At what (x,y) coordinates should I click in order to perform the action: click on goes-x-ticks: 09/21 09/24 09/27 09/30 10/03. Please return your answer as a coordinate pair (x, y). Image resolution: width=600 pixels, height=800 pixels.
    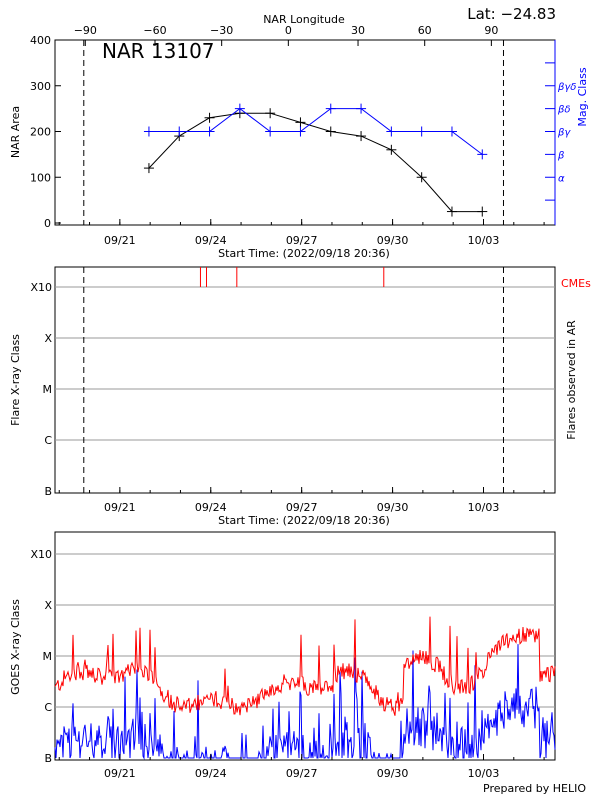
    Looking at the image, I should click on (301, 767).